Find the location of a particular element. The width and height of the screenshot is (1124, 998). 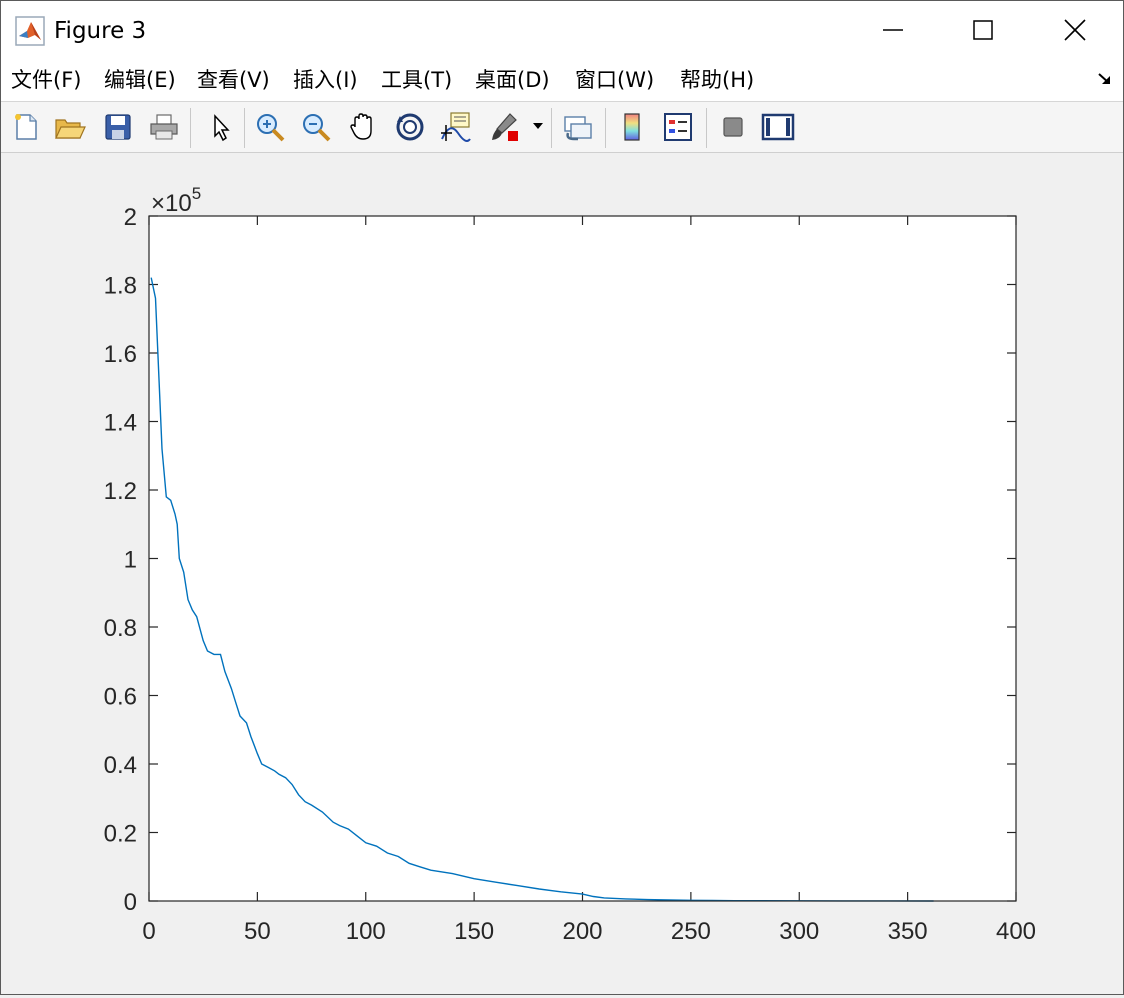

pan-hand-icon is located at coordinates (361, 126).